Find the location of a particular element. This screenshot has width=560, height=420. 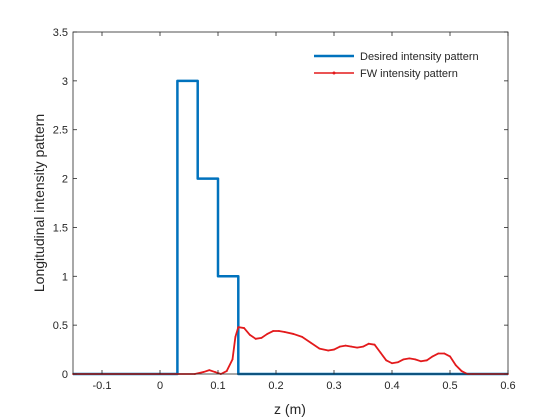

legend-label-desired: Desired intensity pattern is located at coordinates (419, 57).